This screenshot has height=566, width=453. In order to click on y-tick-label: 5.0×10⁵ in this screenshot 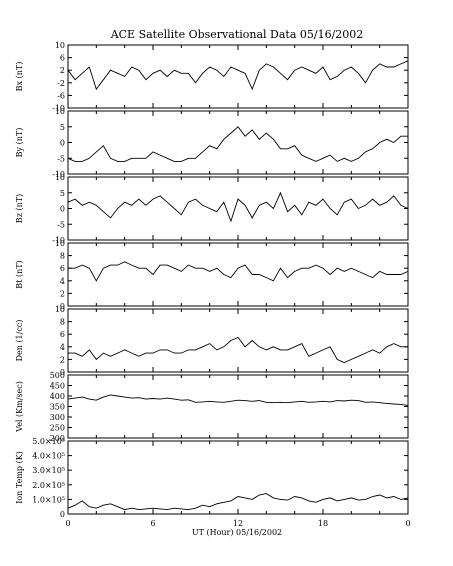, I will do `click(48, 441)`.